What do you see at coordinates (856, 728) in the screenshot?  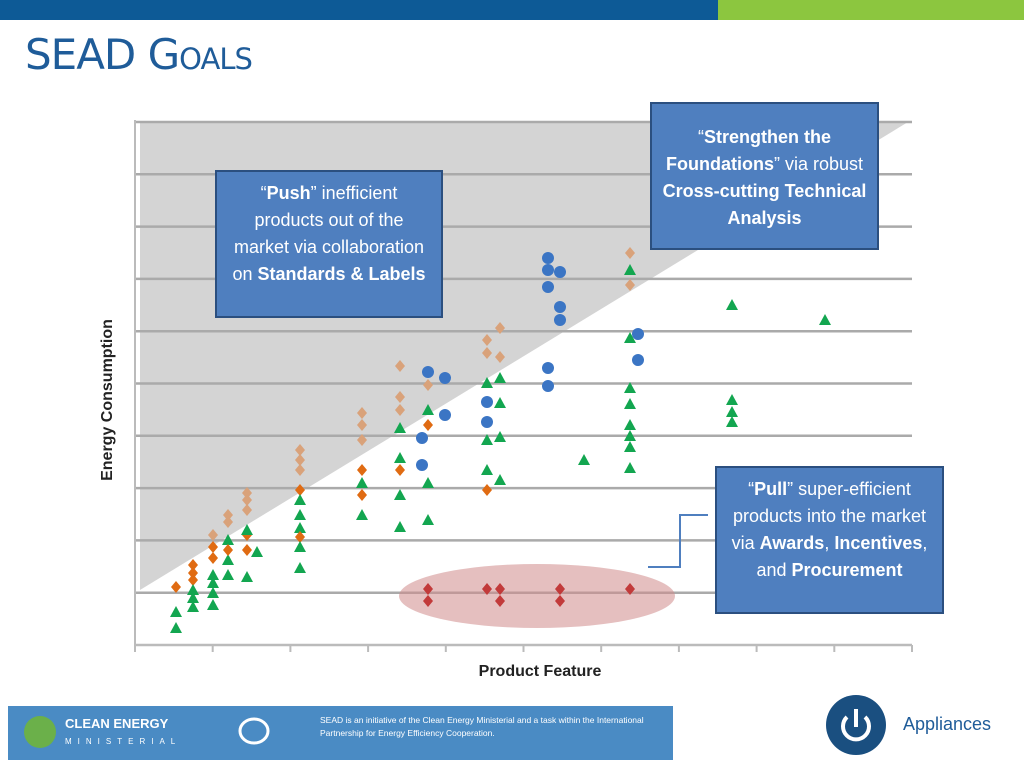 I see `power-symbol` at bounding box center [856, 728].